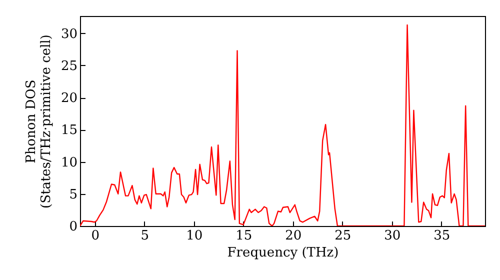 The image size is (500, 280). I want to click on x-tick-label: 0, so click(95, 236).